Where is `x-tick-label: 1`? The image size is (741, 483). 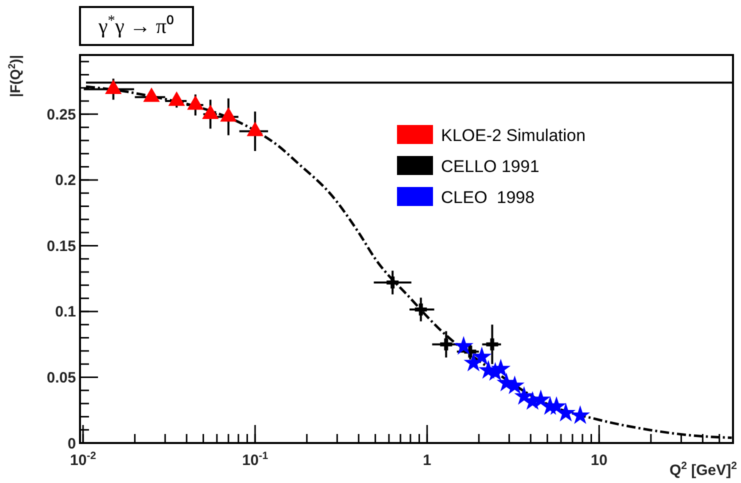
x-tick-label: 1 is located at coordinates (427, 460).